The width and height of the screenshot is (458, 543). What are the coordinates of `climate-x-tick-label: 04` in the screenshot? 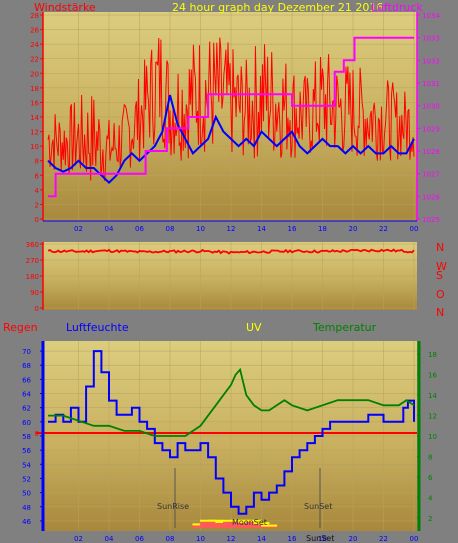 It's located at (109, 539).